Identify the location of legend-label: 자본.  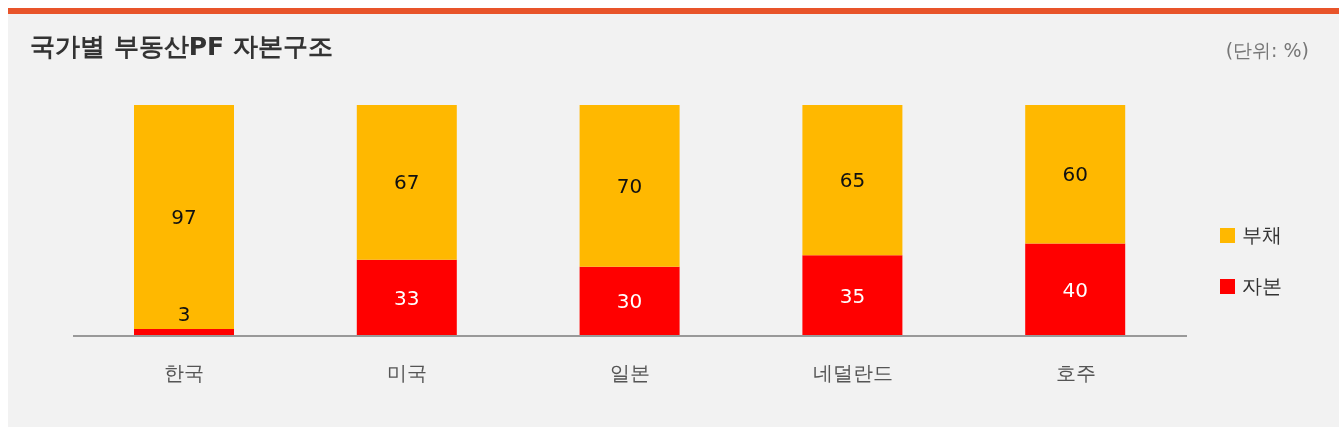
(1262, 286).